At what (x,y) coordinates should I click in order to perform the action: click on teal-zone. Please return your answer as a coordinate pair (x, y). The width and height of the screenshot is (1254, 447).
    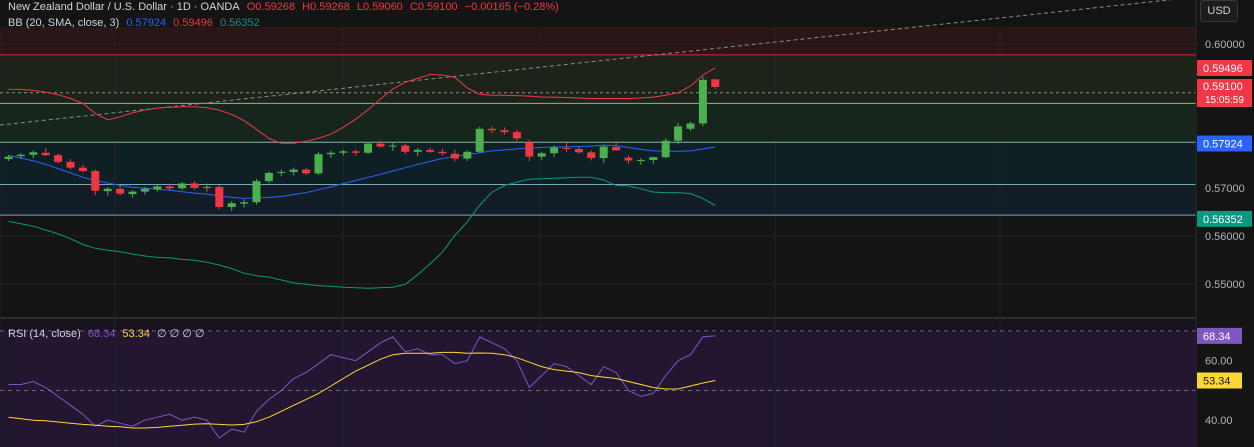
    Looking at the image, I should click on (598, 163).